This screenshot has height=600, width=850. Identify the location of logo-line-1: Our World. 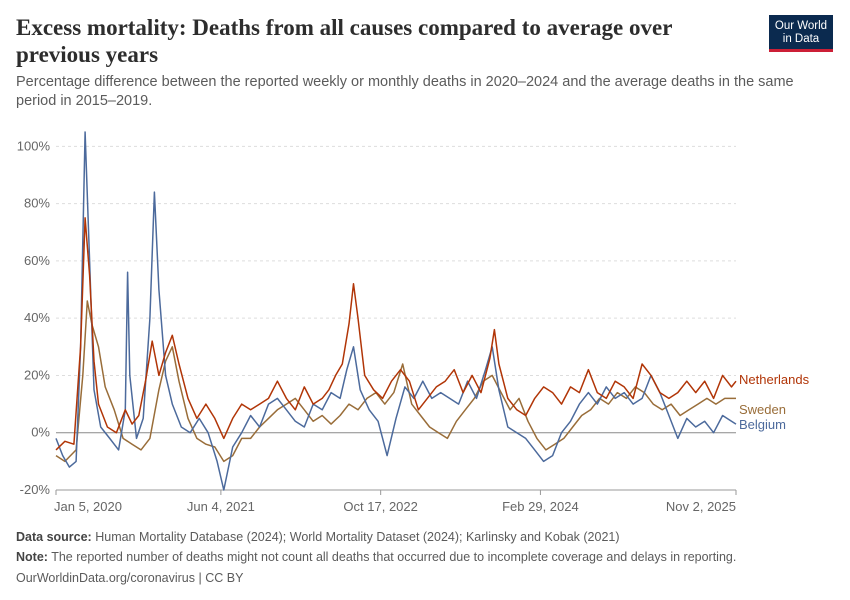
(801, 26).